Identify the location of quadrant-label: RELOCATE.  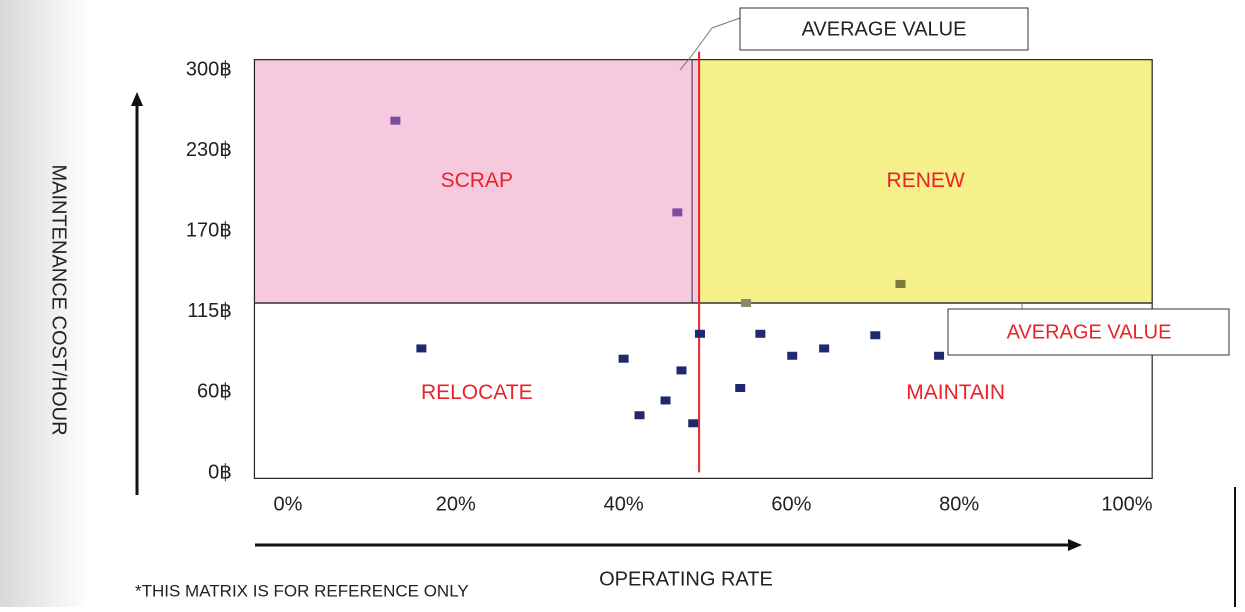
(477, 392).